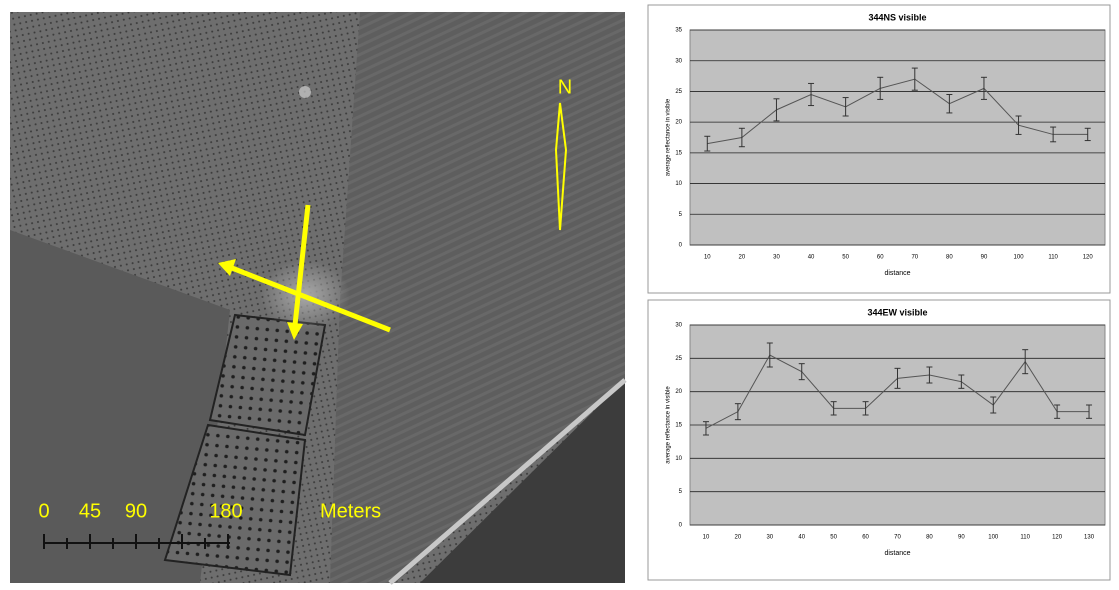 The width and height of the screenshot is (1119, 590). I want to click on scale-label: 180, so click(225, 511).